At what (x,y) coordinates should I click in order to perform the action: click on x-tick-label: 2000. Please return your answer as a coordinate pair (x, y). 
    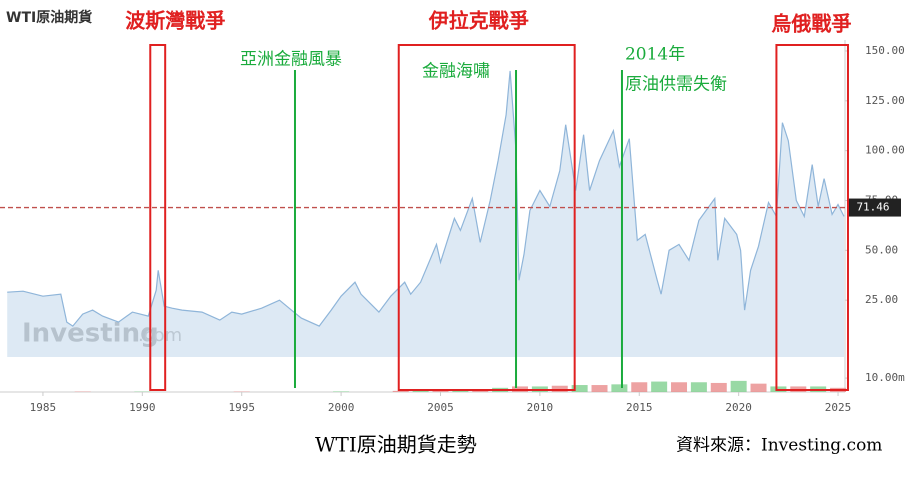
    Looking at the image, I should click on (341, 407).